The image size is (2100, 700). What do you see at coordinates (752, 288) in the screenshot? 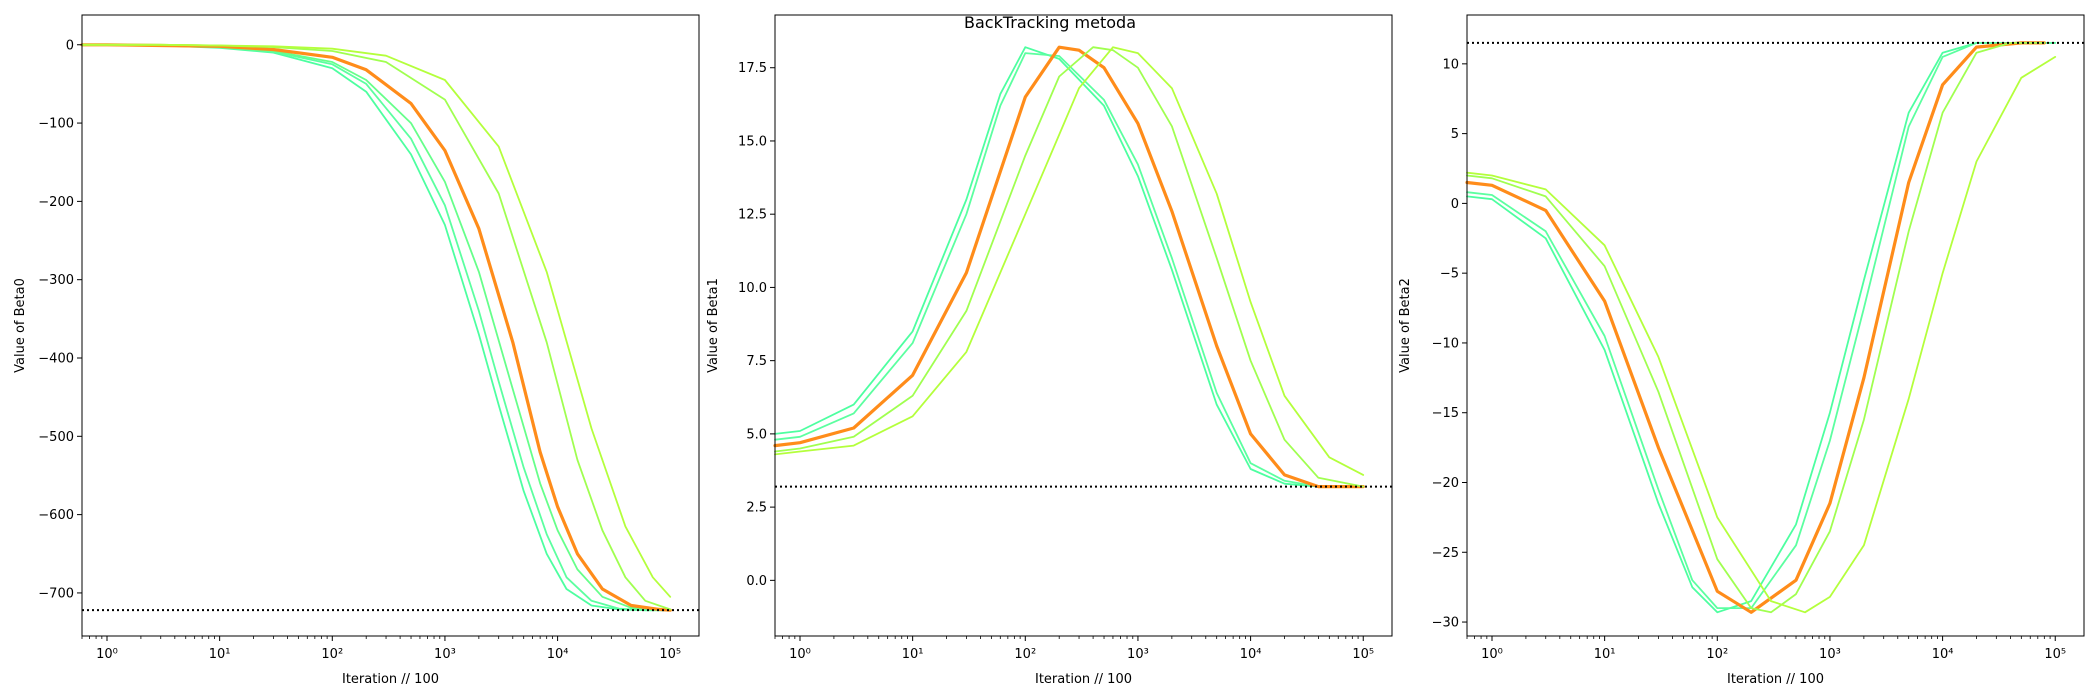
I see `chart-2-y-tick-label: 10.0` at bounding box center [752, 288].